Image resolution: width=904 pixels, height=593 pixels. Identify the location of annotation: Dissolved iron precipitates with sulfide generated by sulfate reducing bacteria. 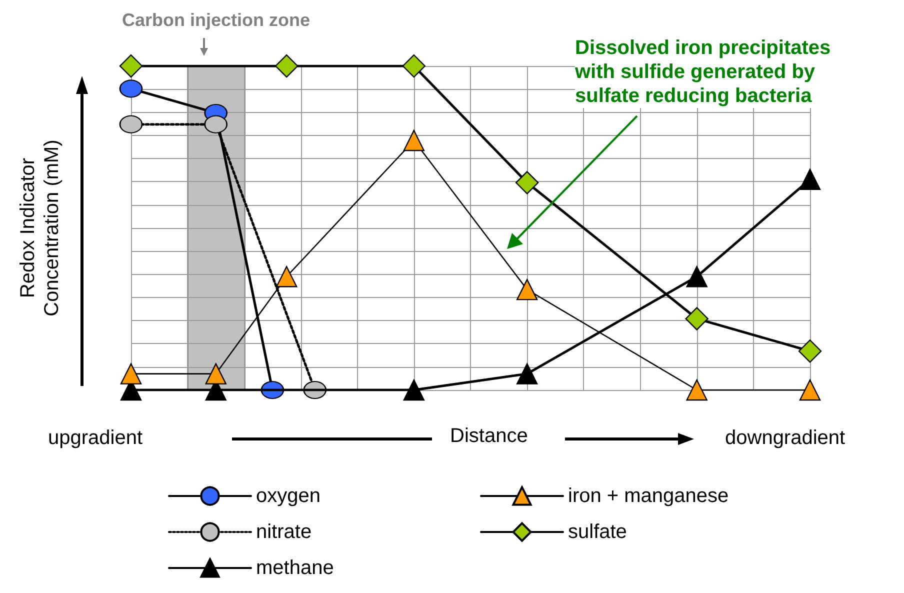
(705, 72).